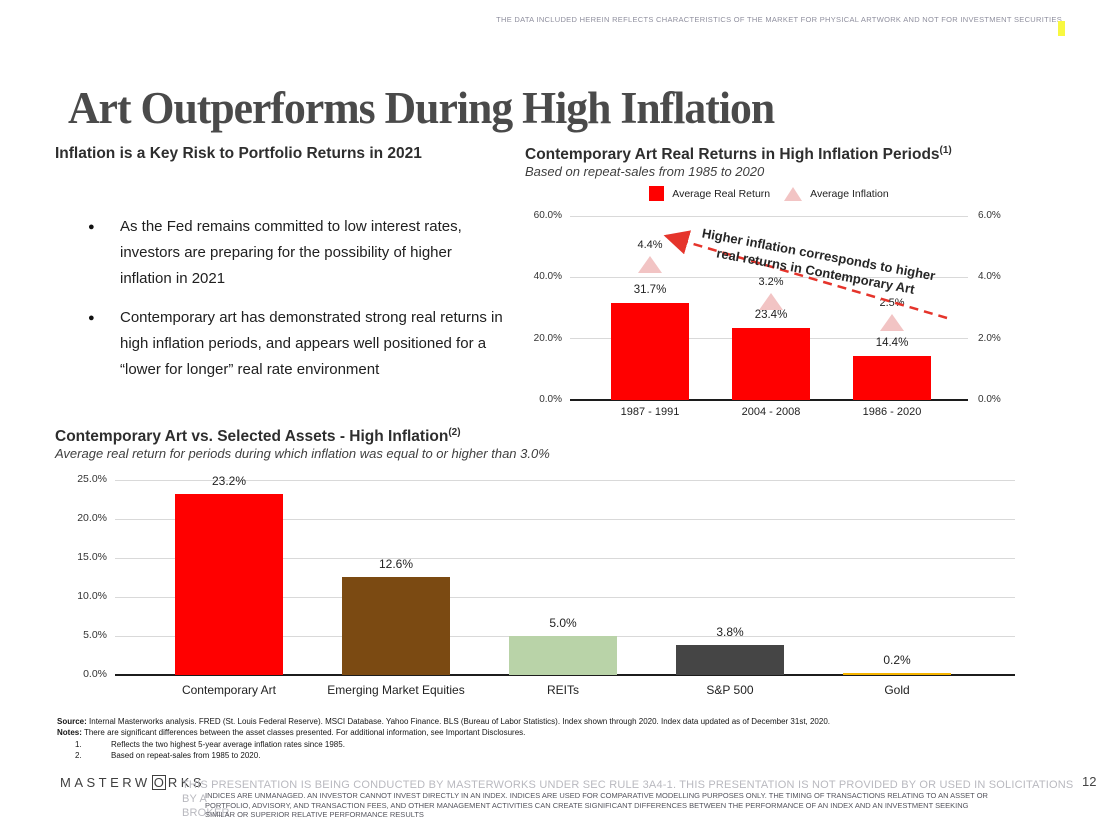  Describe the element at coordinates (547, 215) in the screenshot. I see `left-axis-tick-label: 60.0%` at that location.